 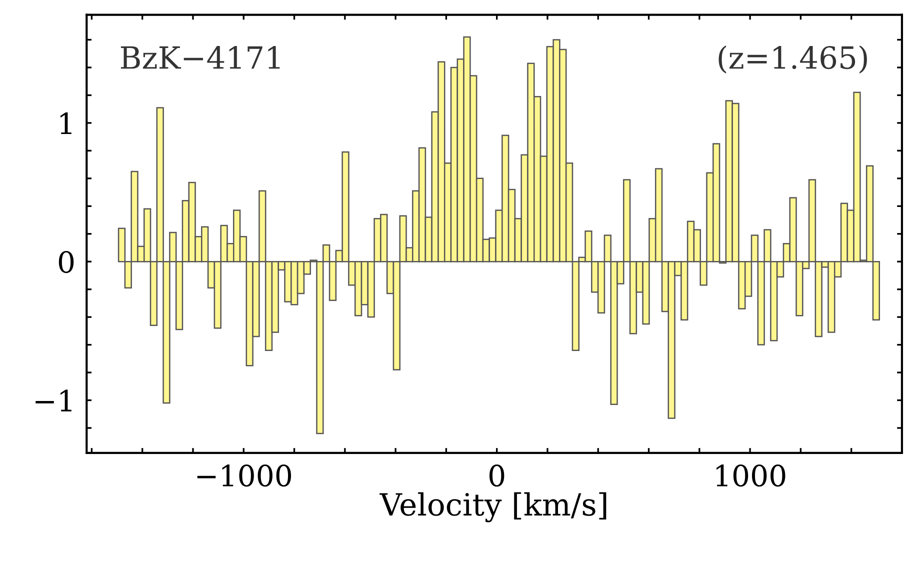 I want to click on x-axis-title: Velocity [km/s], so click(x=493, y=507).